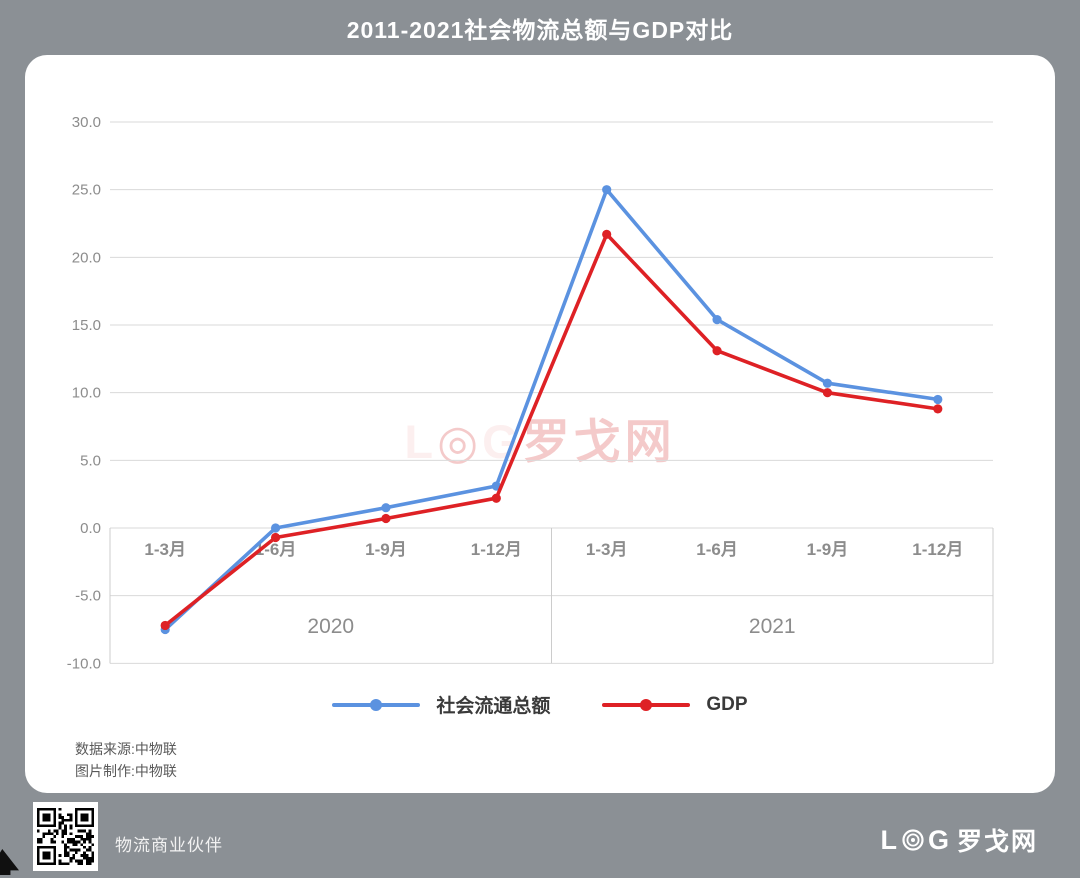 This screenshot has height=878, width=1080. What do you see at coordinates (126, 760) in the screenshot?
I see `footer-notes: 数据来源:中物联 图片制作:中物联` at bounding box center [126, 760].